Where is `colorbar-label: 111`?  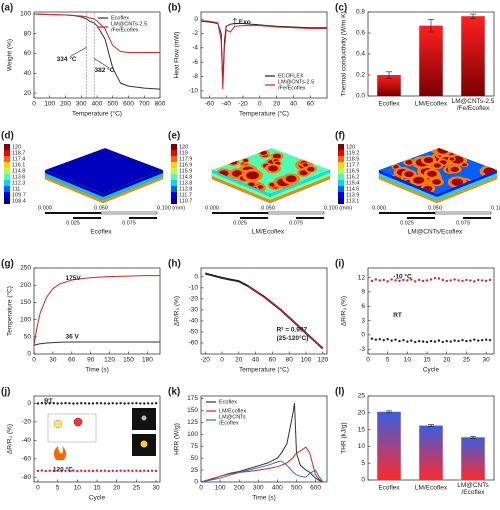
colorbar-label: 111 is located at coordinates (16, 189).